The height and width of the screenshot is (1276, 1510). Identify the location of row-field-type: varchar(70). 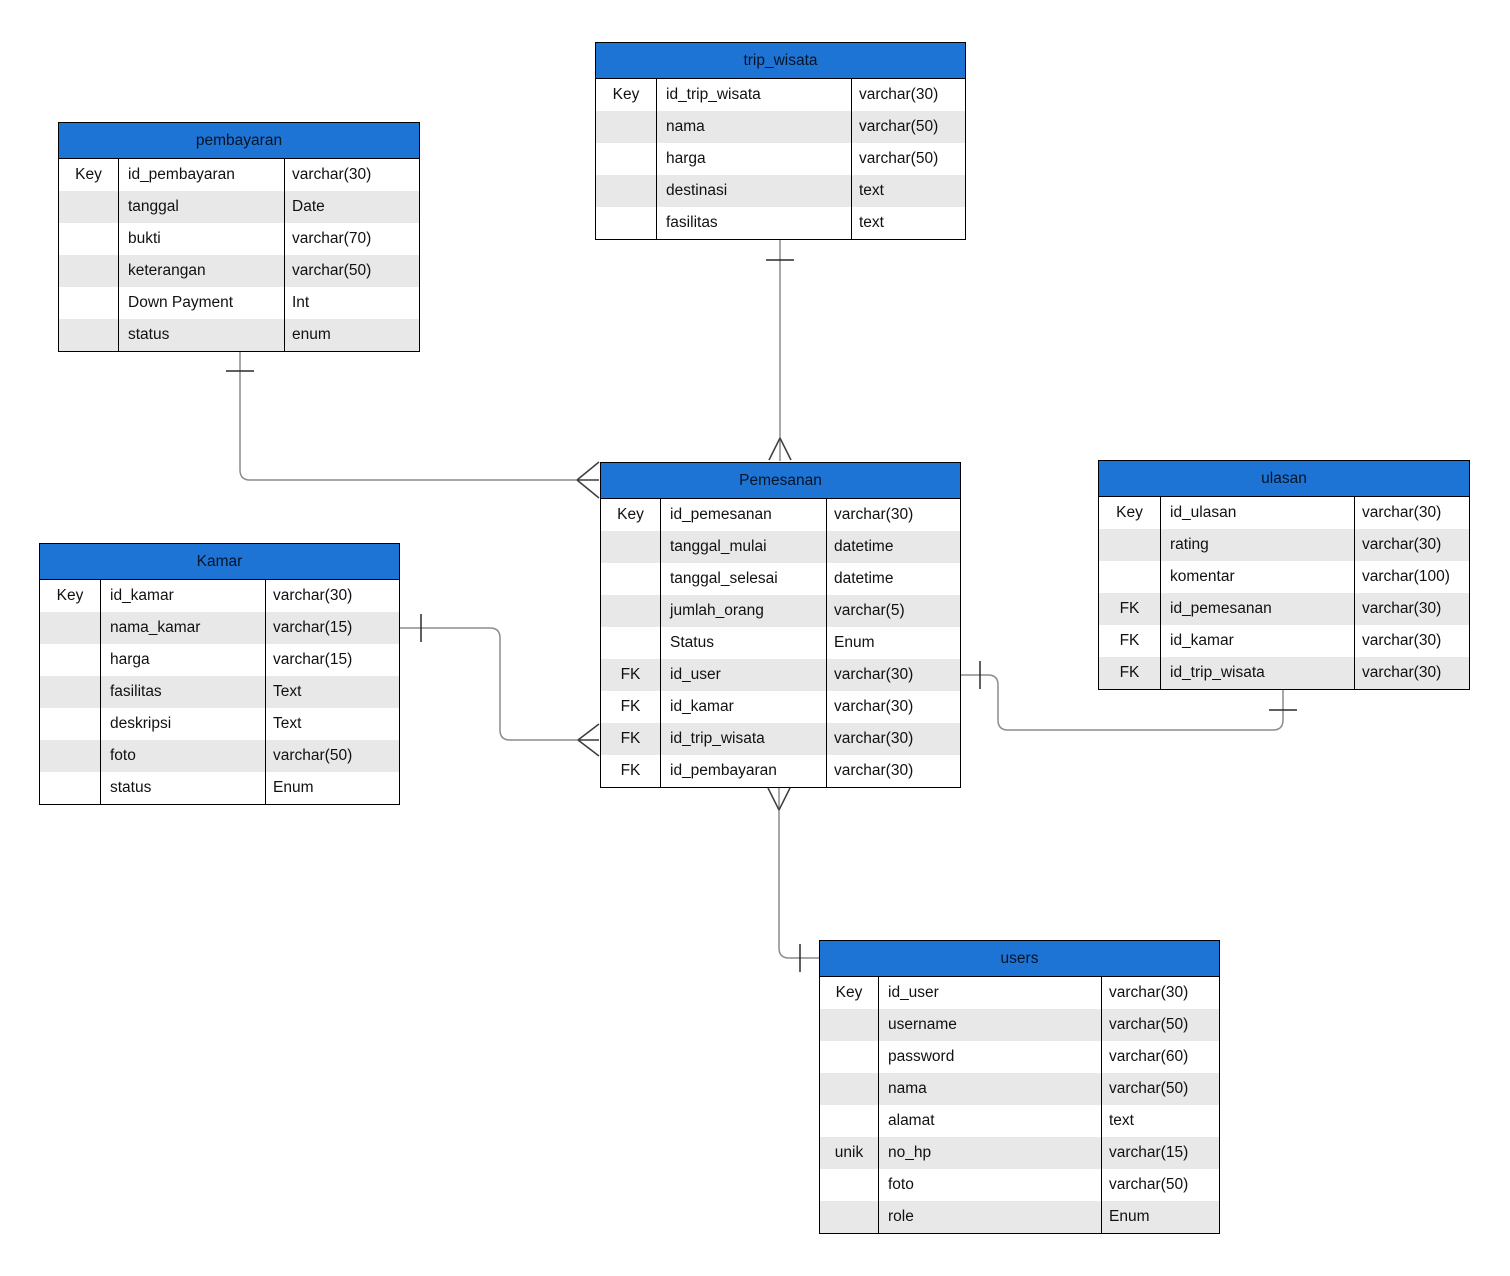
(332, 238).